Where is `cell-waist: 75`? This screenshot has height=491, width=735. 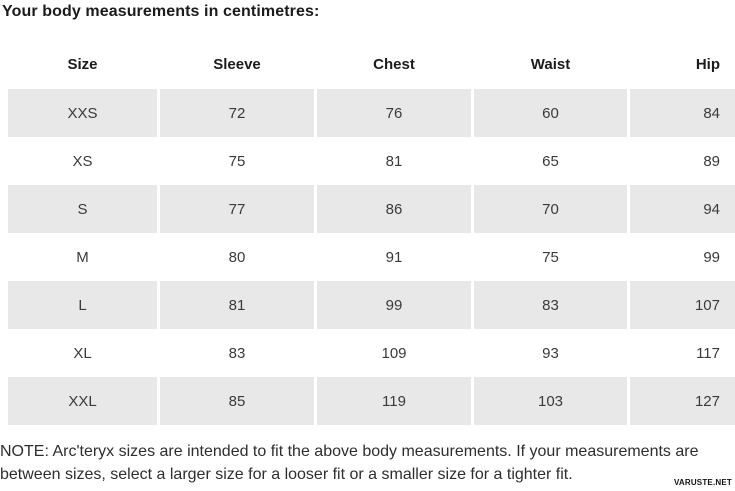 cell-waist: 75 is located at coordinates (550, 257).